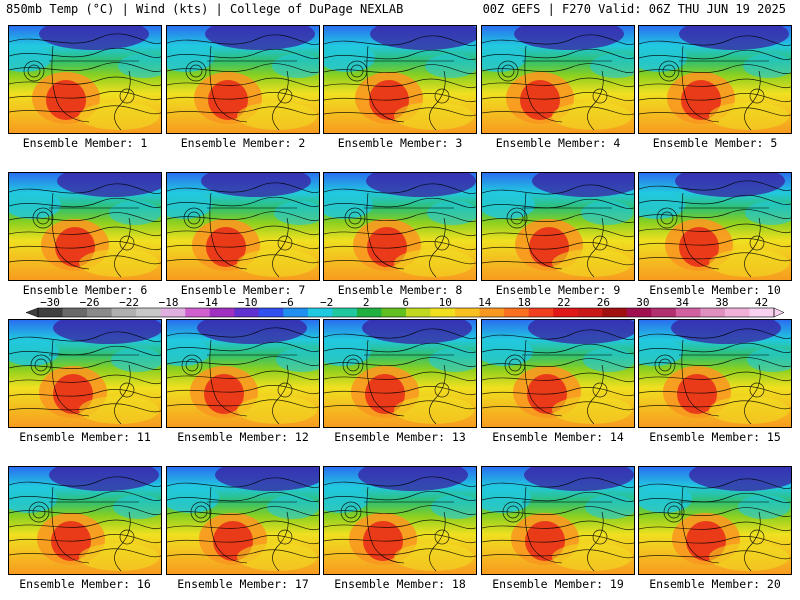 This screenshot has width=800, height=600. What do you see at coordinates (243, 584) in the screenshot?
I see `ensemble-member-label: Ensemble Member: 17` at bounding box center [243, 584].